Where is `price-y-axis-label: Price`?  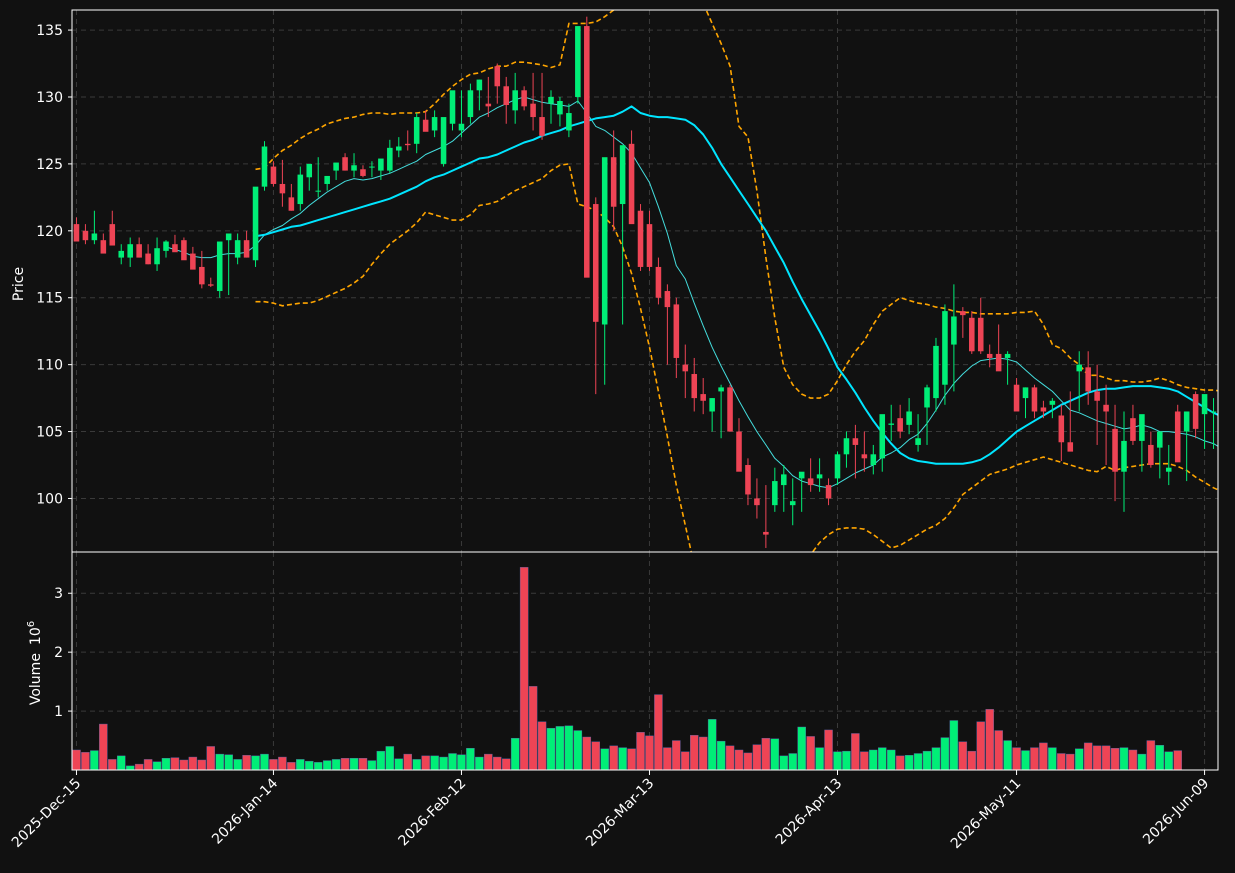
price-y-axis-label: Price is located at coordinates (19, 284).